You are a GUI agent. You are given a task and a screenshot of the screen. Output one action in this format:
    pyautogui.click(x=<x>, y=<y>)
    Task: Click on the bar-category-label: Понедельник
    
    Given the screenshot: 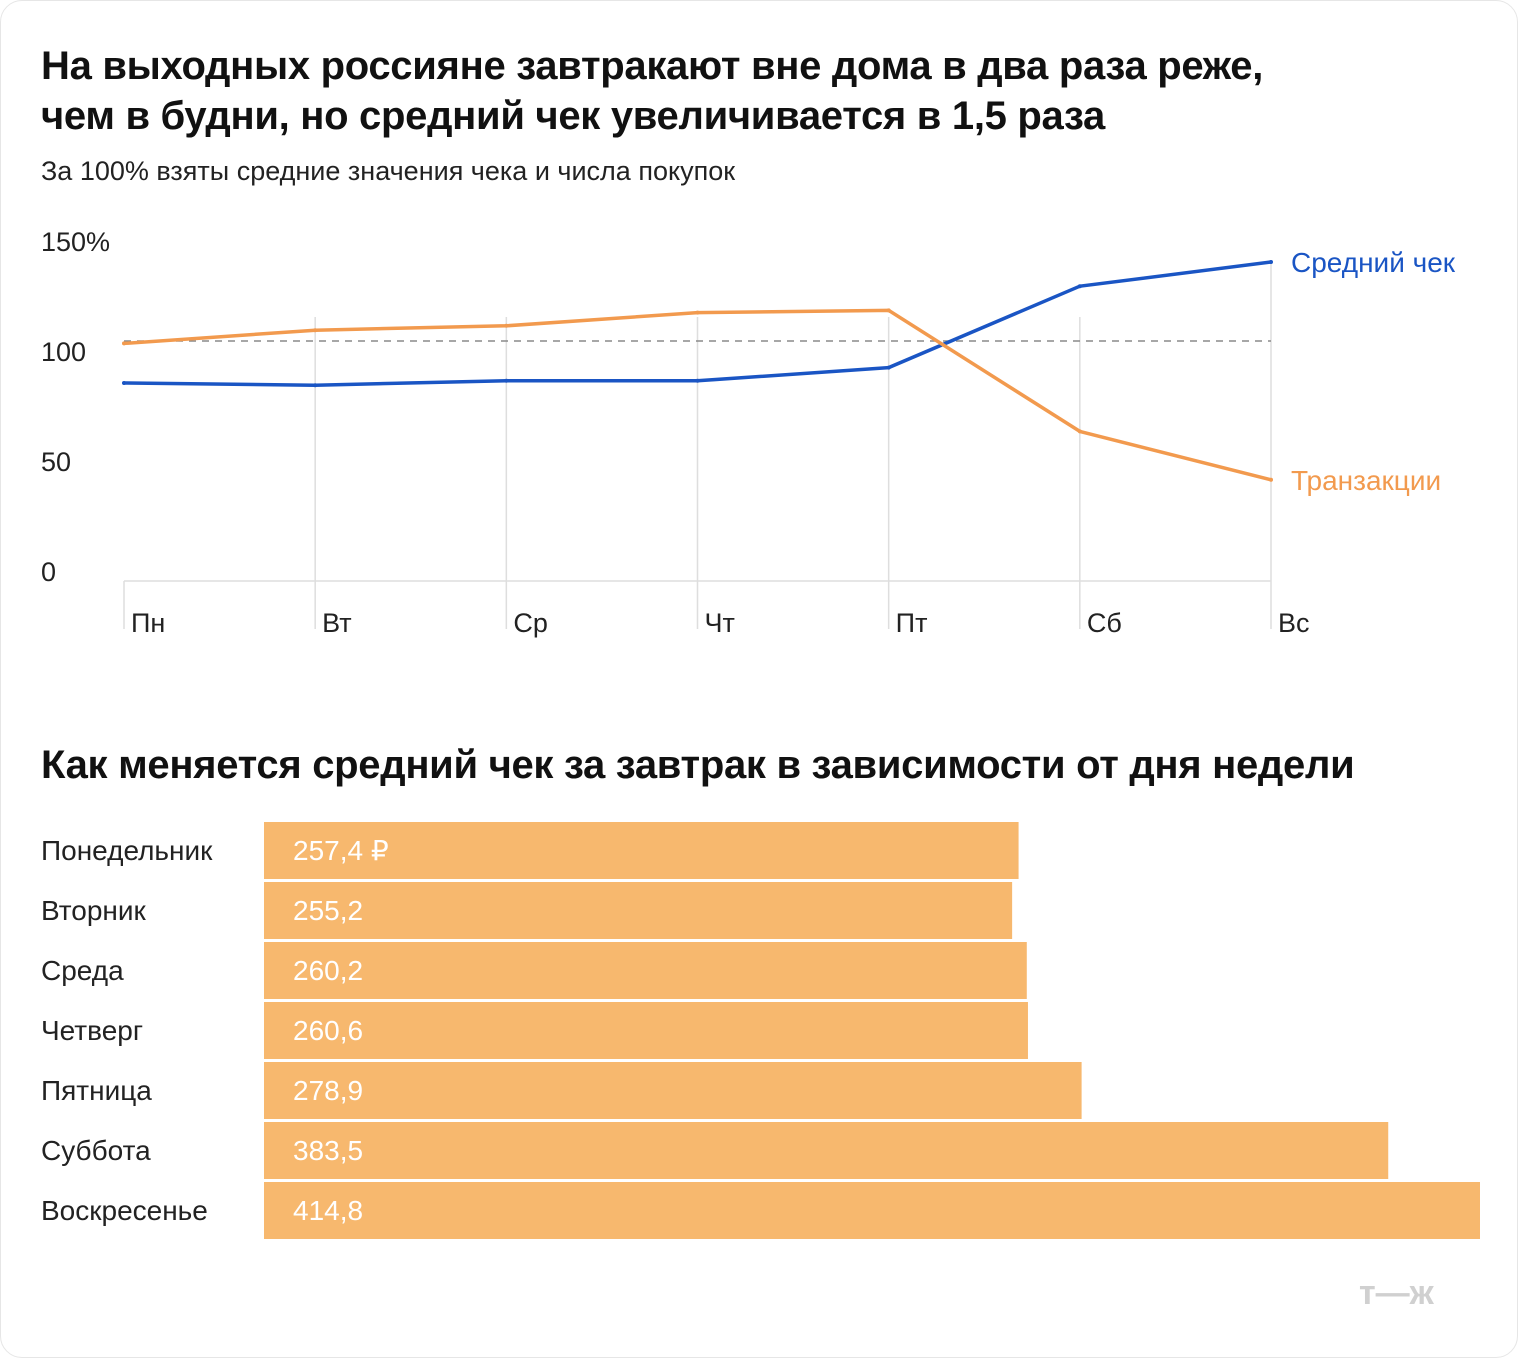 What is the action you would take?
    pyautogui.click(x=127, y=850)
    